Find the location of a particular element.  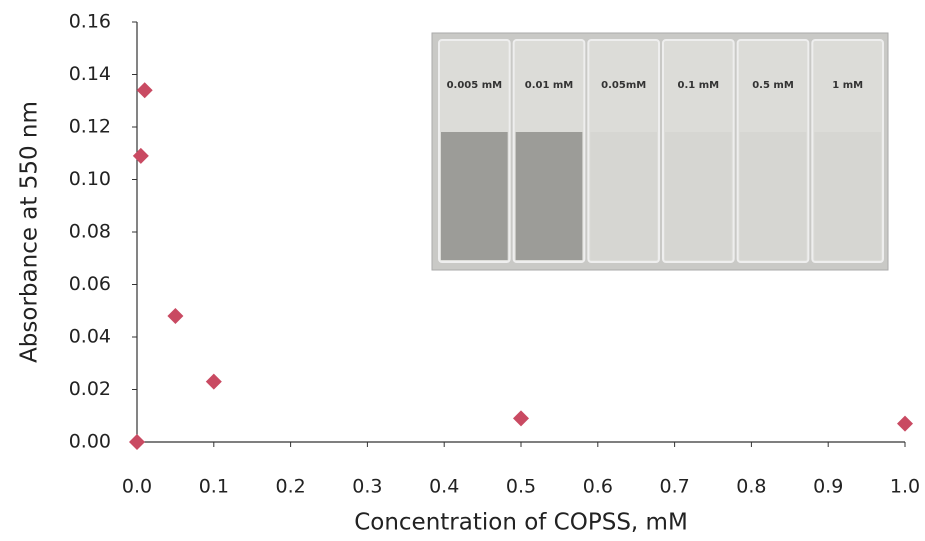

inset-label: 0.01 mM is located at coordinates (549, 85).